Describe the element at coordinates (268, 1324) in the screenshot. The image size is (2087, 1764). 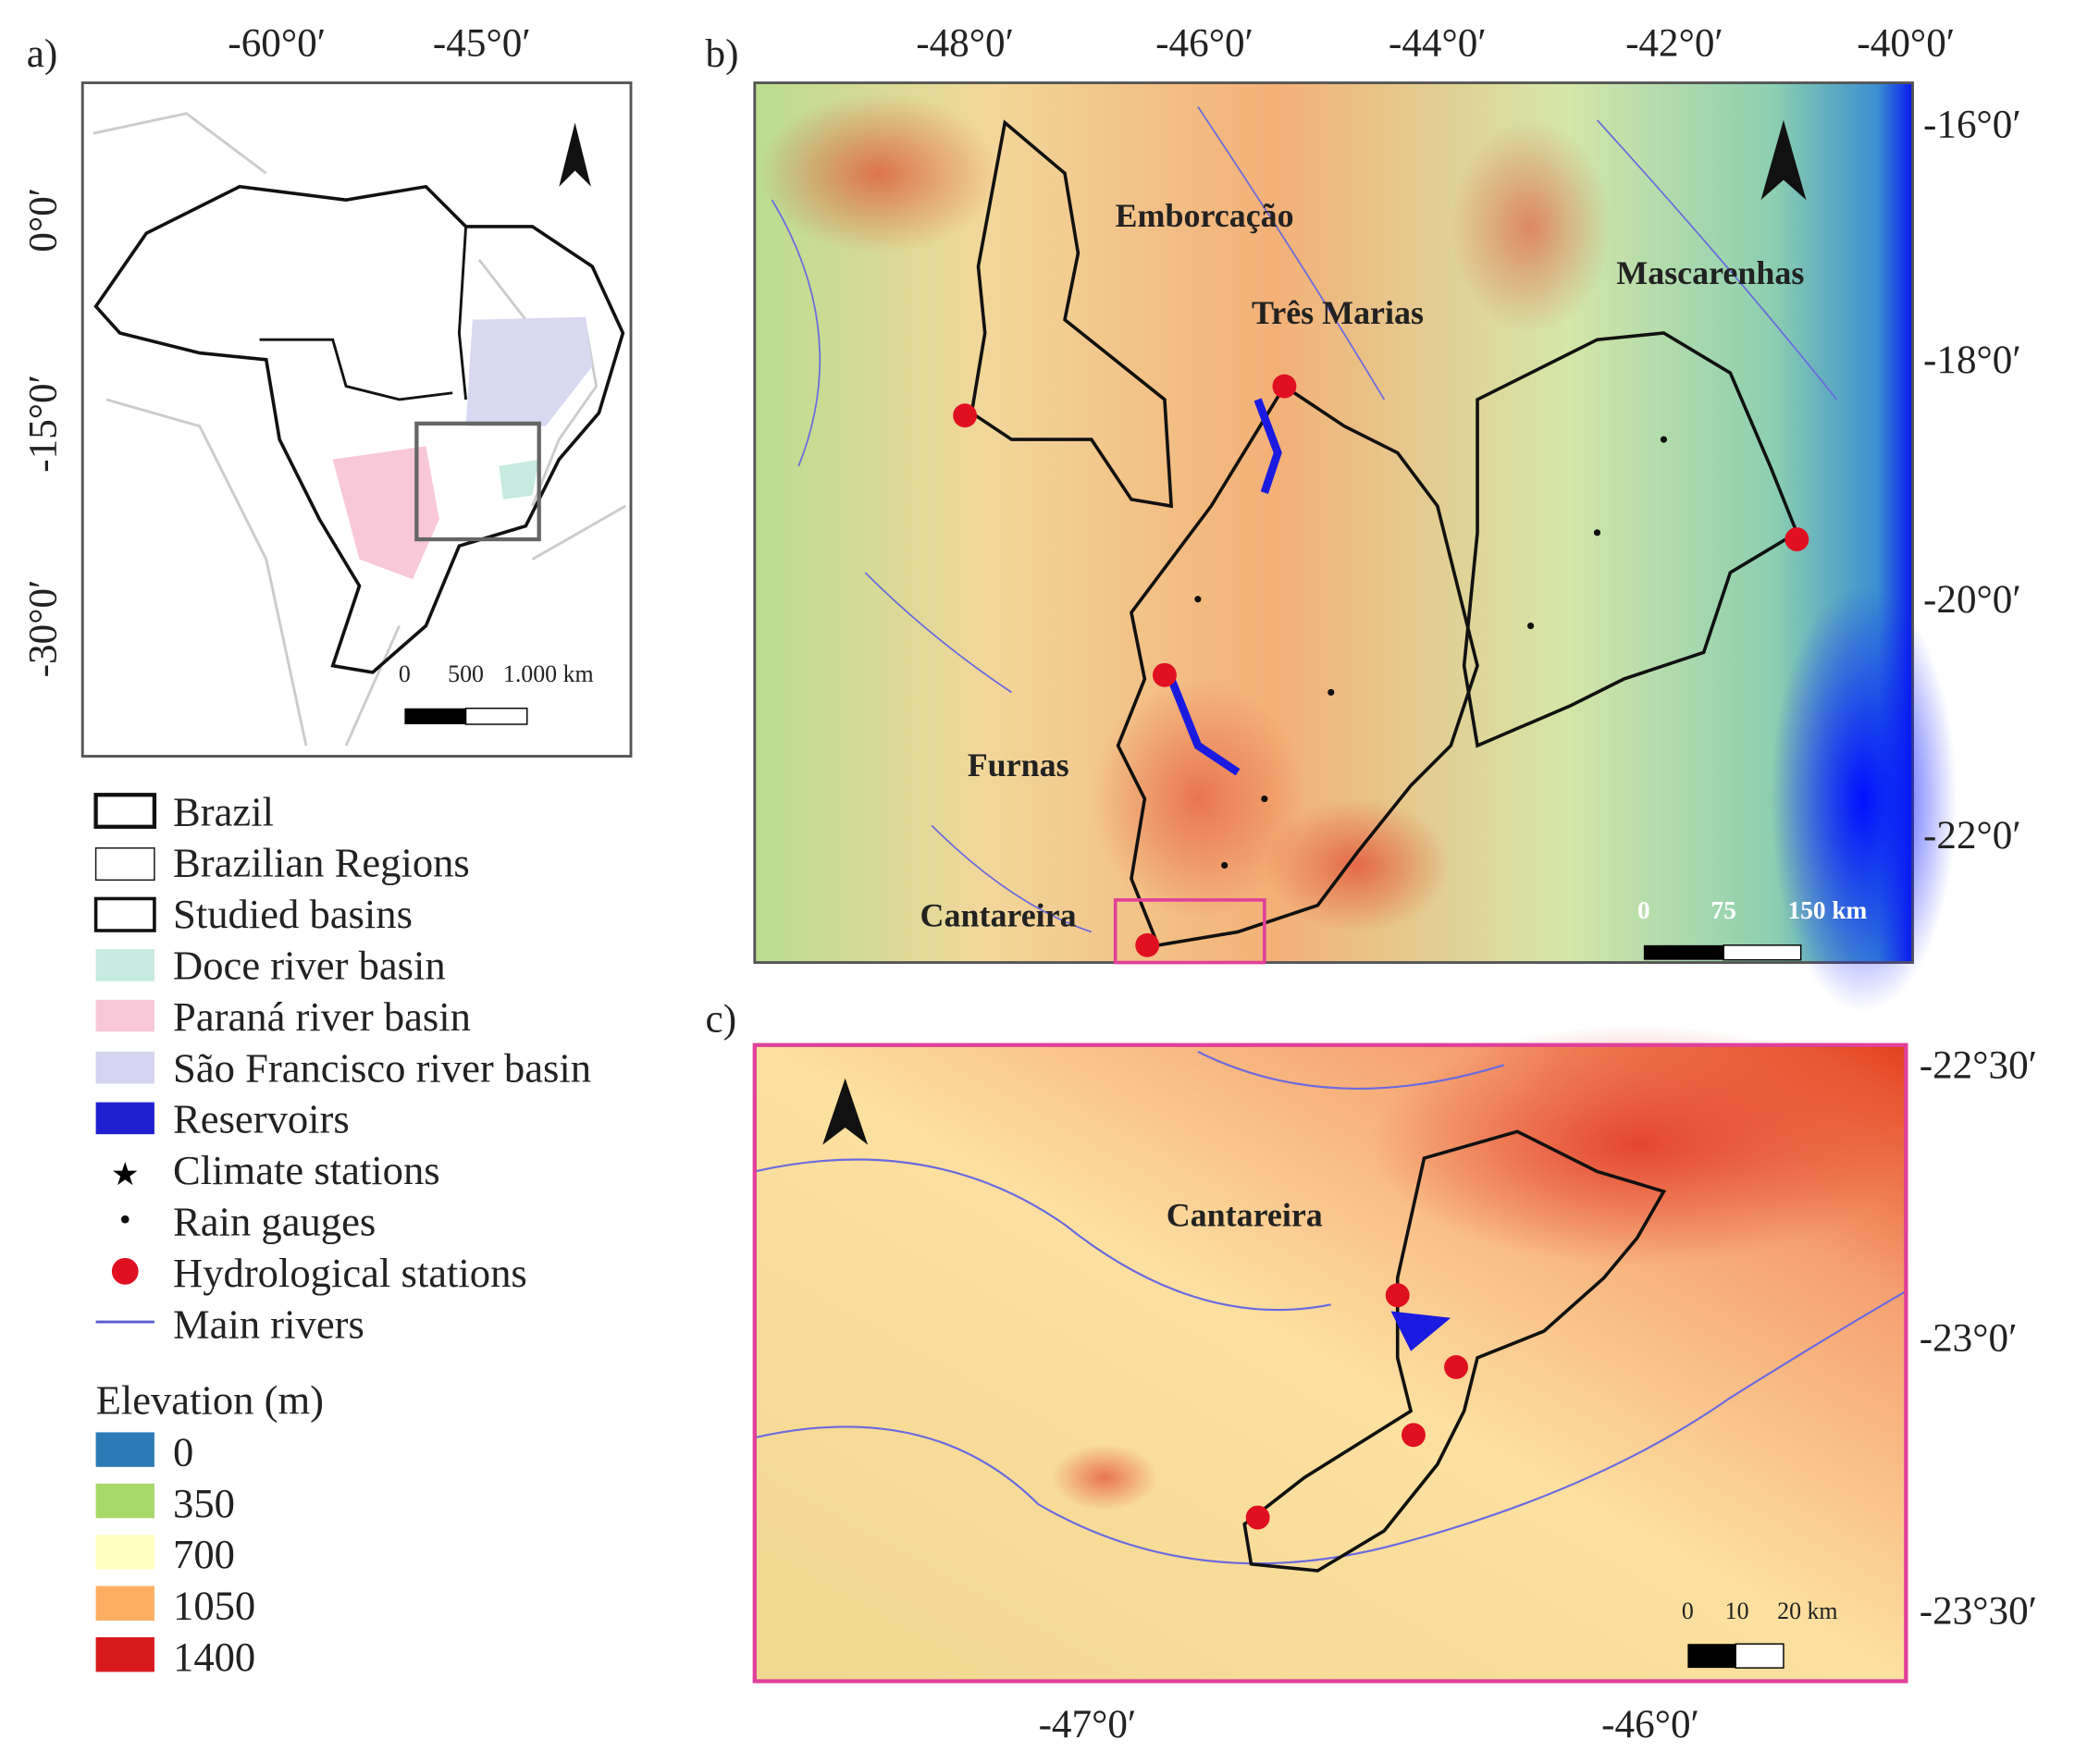
I see `legend-label: Main rivers` at that location.